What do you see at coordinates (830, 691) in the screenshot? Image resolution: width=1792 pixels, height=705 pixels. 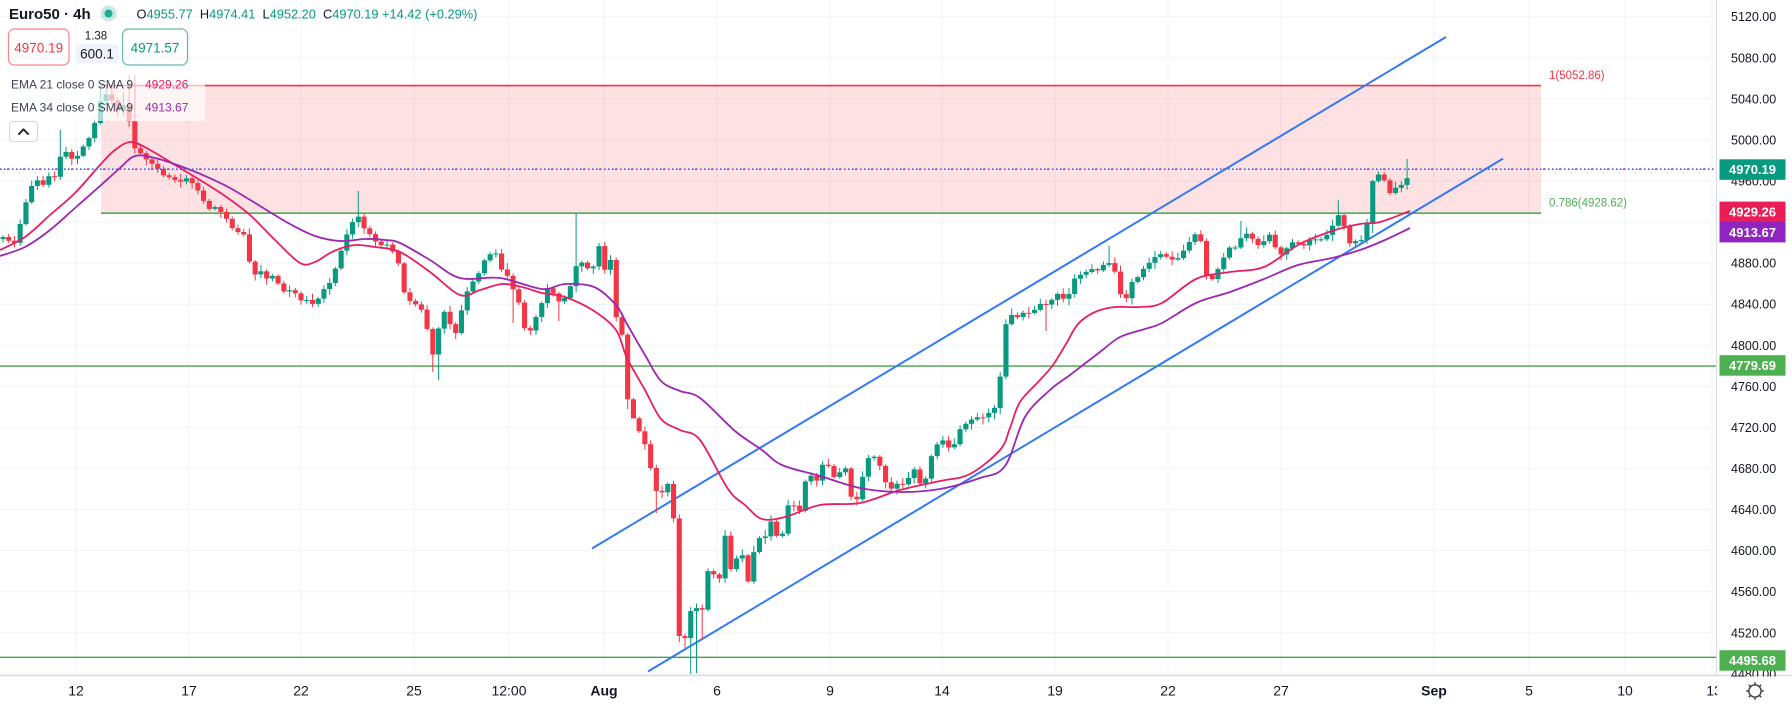 I see `svg-text: 9` at bounding box center [830, 691].